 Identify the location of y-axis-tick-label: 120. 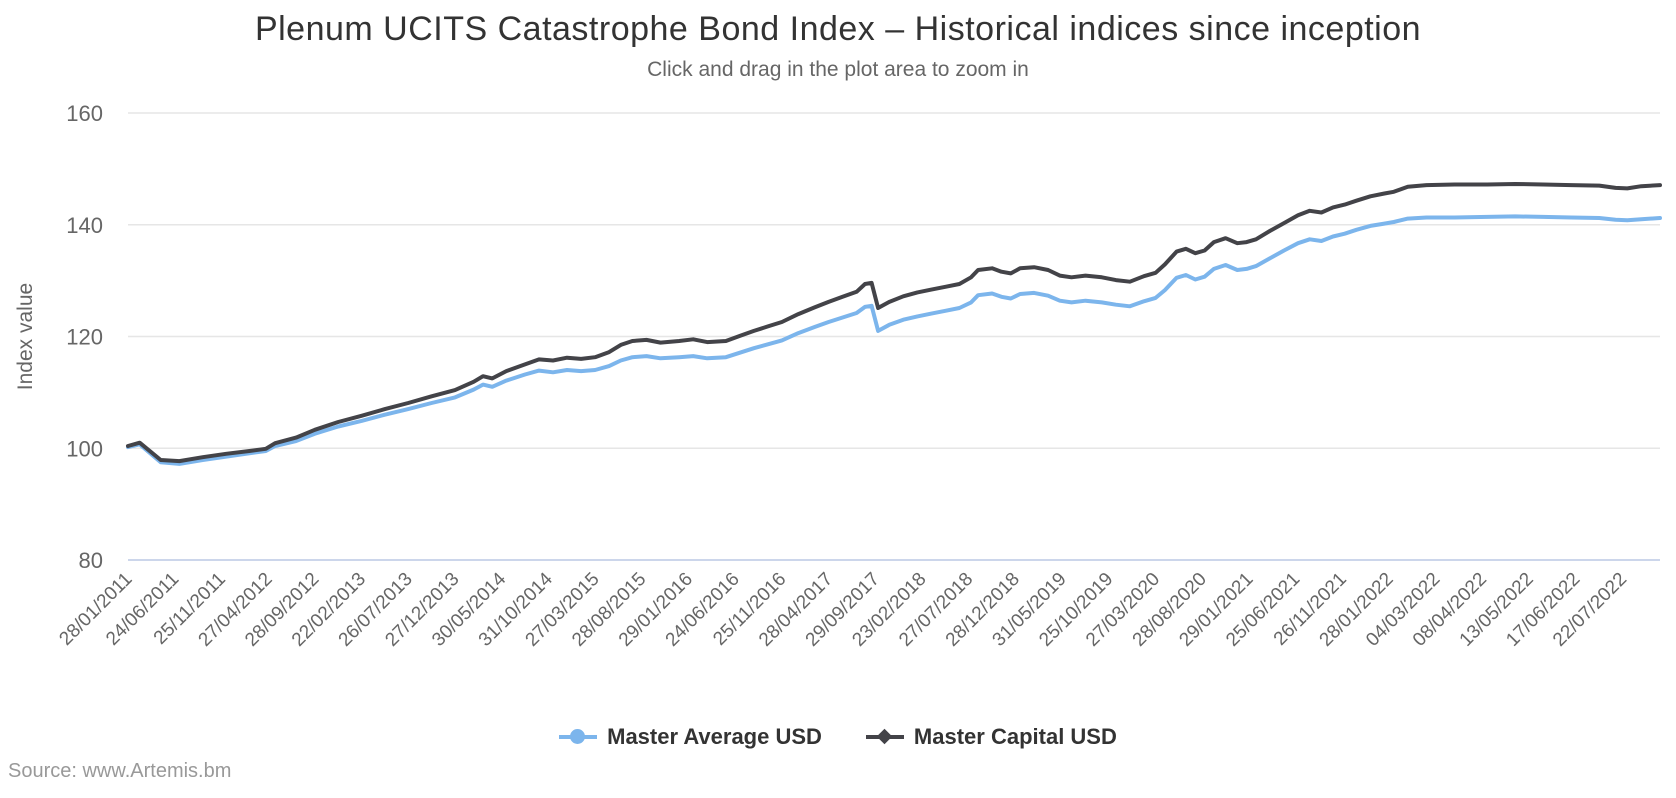
(84, 337).